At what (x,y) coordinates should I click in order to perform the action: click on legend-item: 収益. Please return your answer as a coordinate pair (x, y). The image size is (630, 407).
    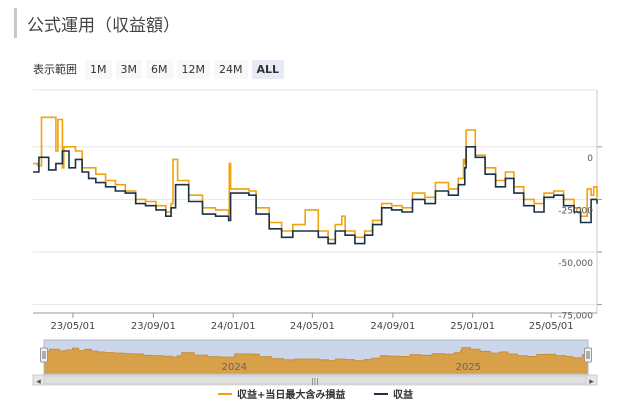
    Looking at the image, I should click on (393, 394).